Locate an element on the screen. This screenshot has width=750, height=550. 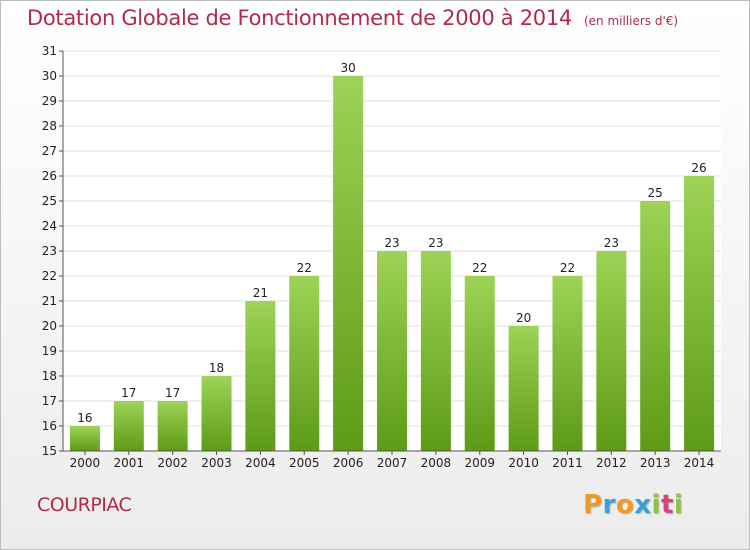
x-tick-label: 2004 is located at coordinates (260, 463).